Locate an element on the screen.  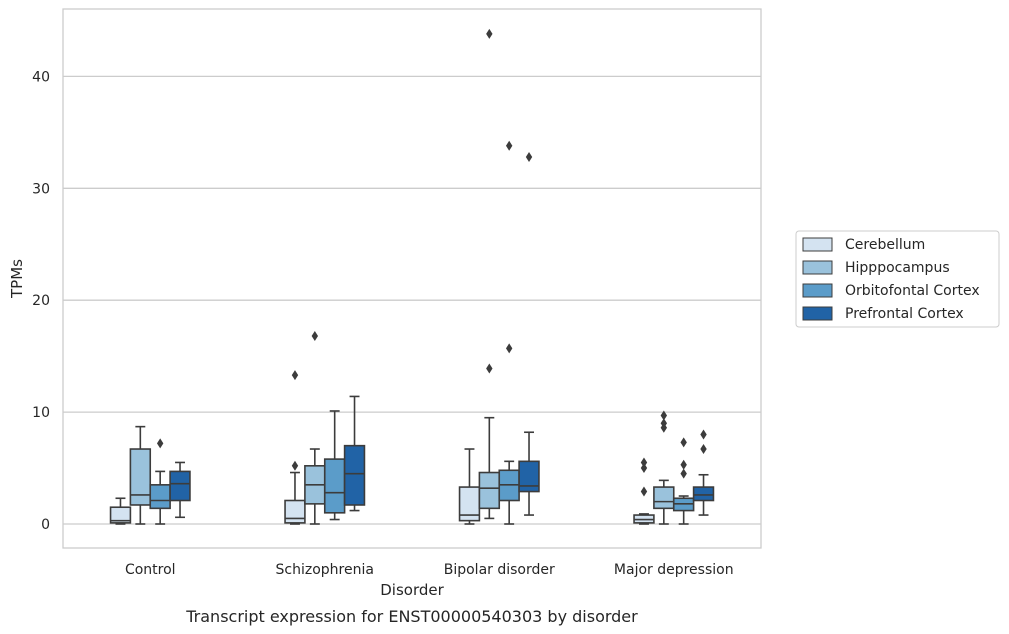
y-tick-label: 20 is located at coordinates (41, 301).